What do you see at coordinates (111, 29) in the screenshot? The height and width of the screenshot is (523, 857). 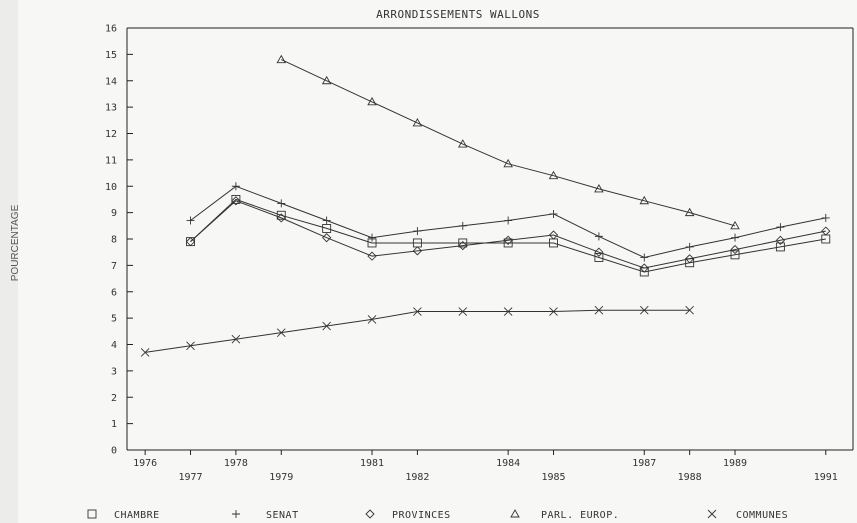 I see `y-tick-label: 16` at bounding box center [111, 29].